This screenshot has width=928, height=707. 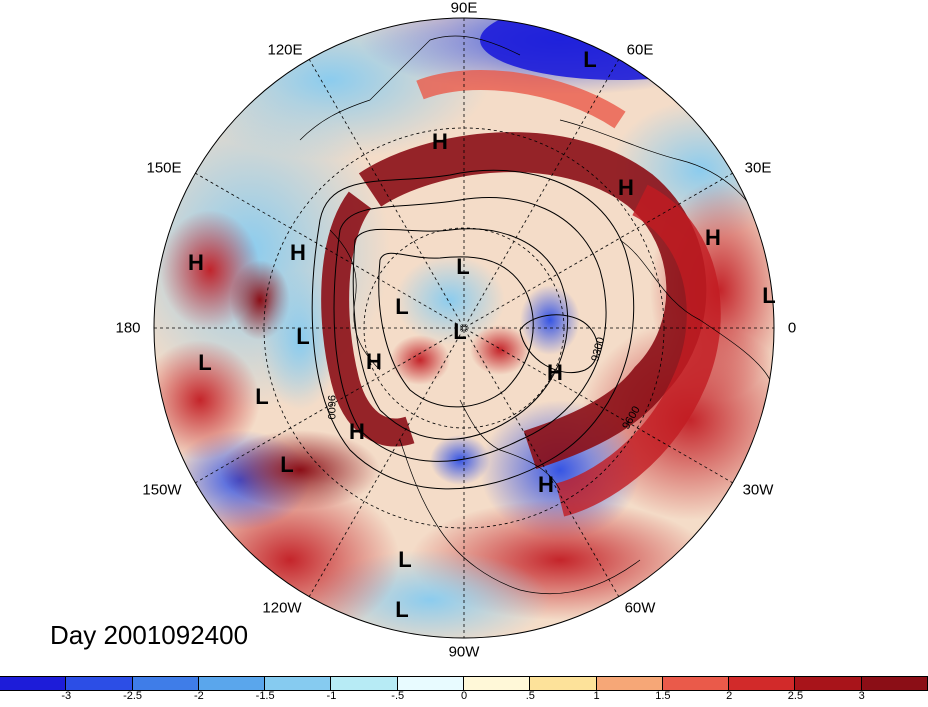 I want to click on colorbar-tick-label: 2.5, so click(x=795, y=696).